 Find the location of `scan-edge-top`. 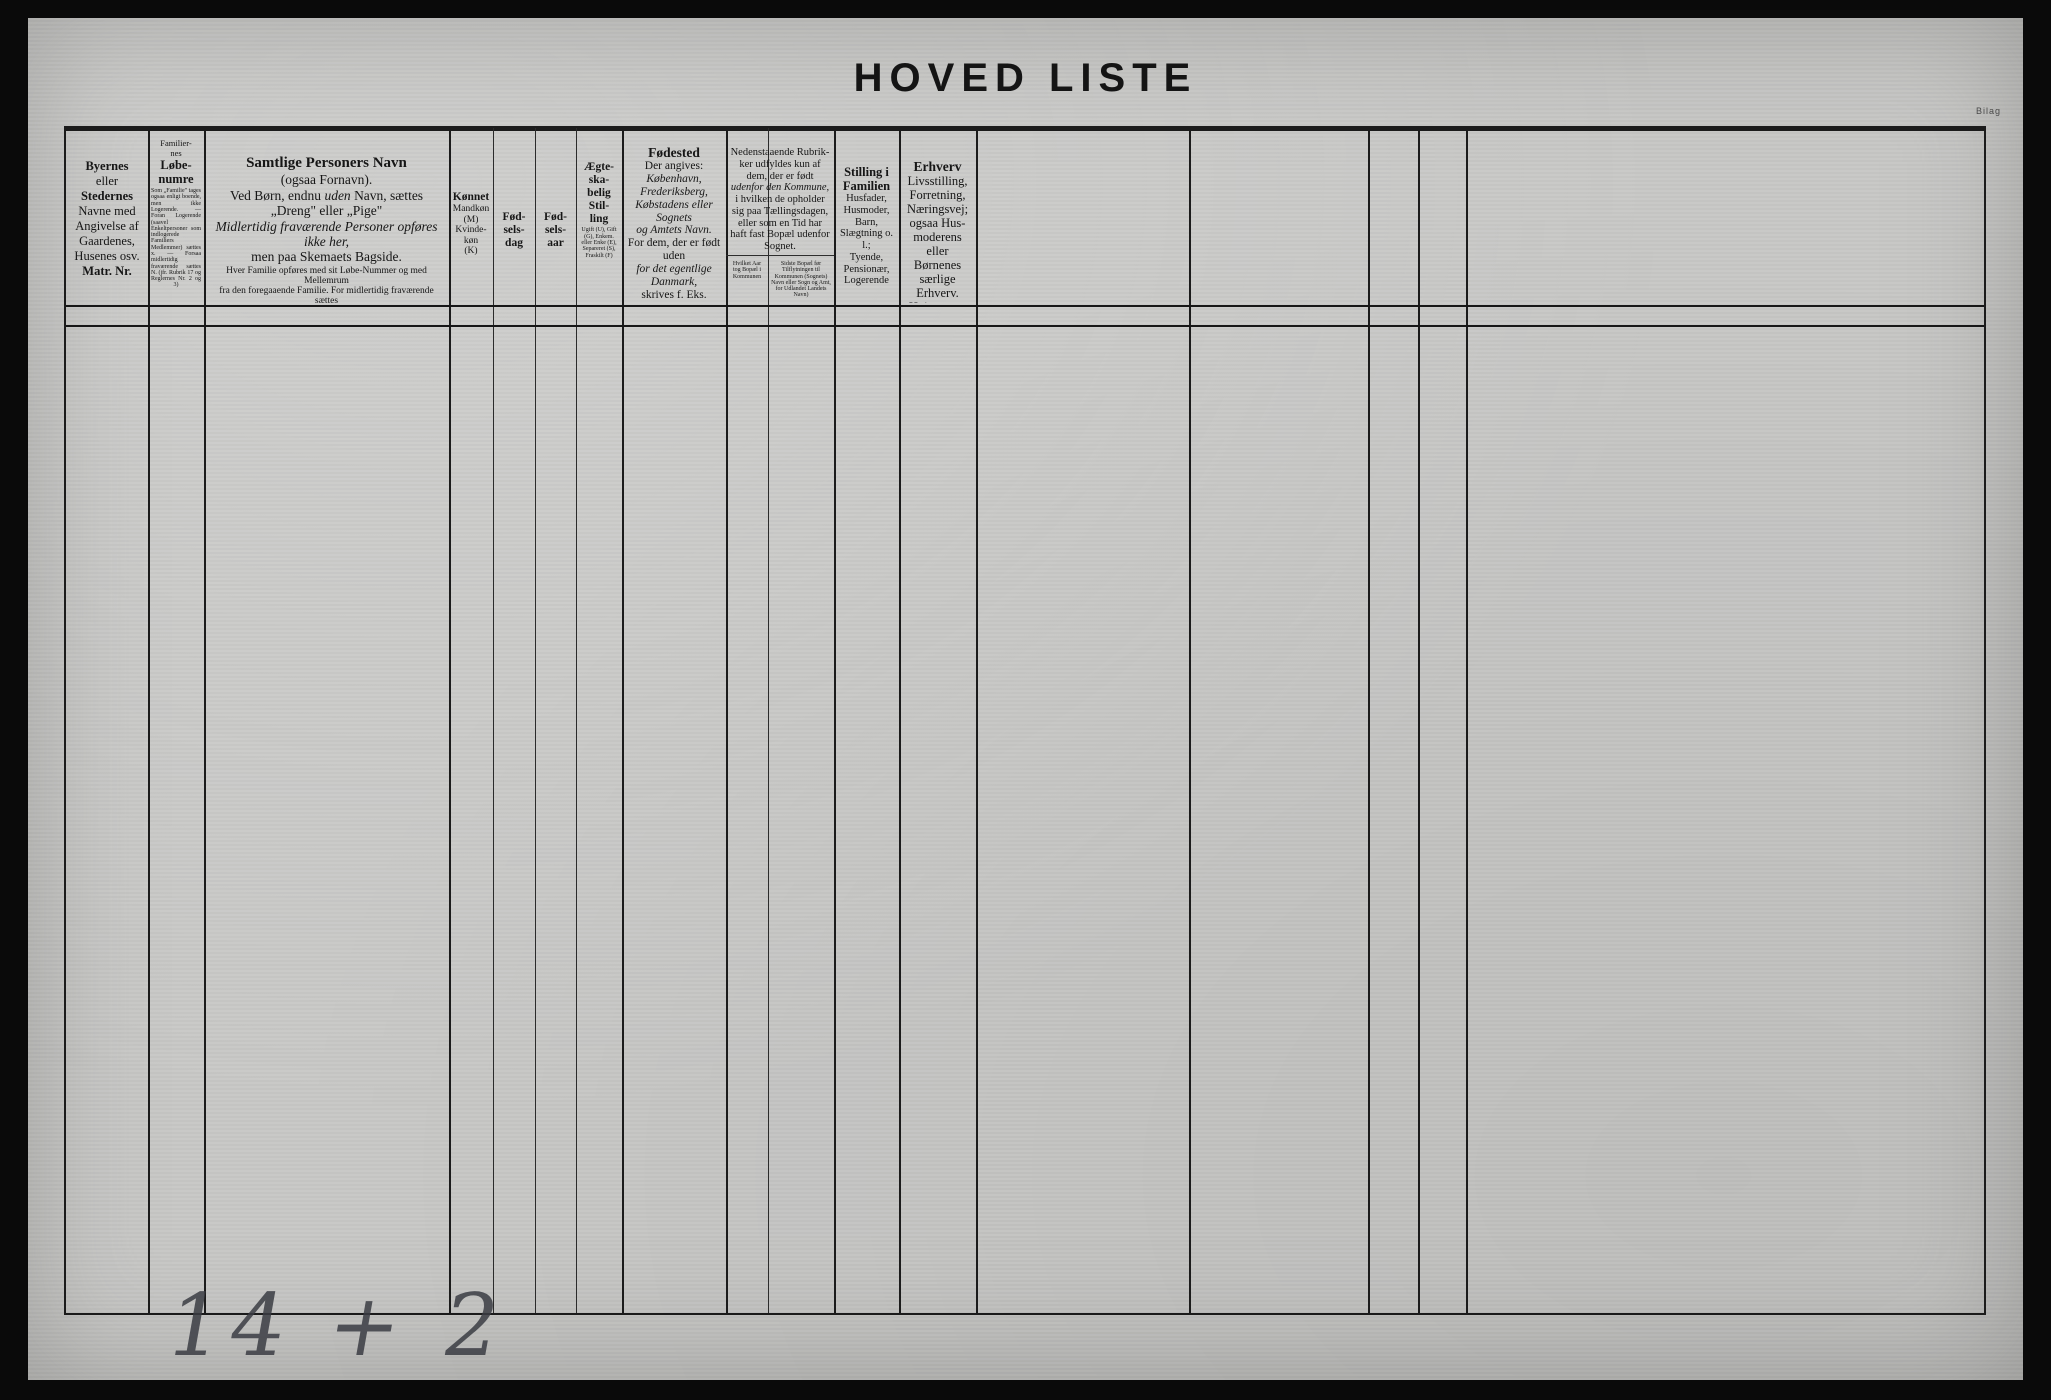

scan-edge-top is located at coordinates (1025, 9).